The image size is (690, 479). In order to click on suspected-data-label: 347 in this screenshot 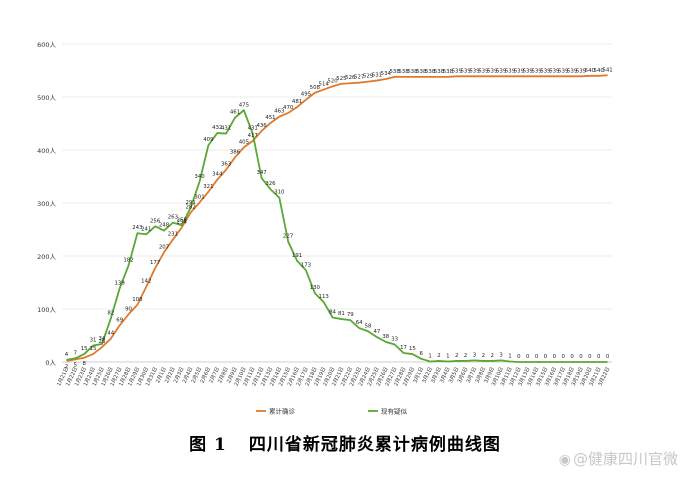, I will do `click(261, 173)`.